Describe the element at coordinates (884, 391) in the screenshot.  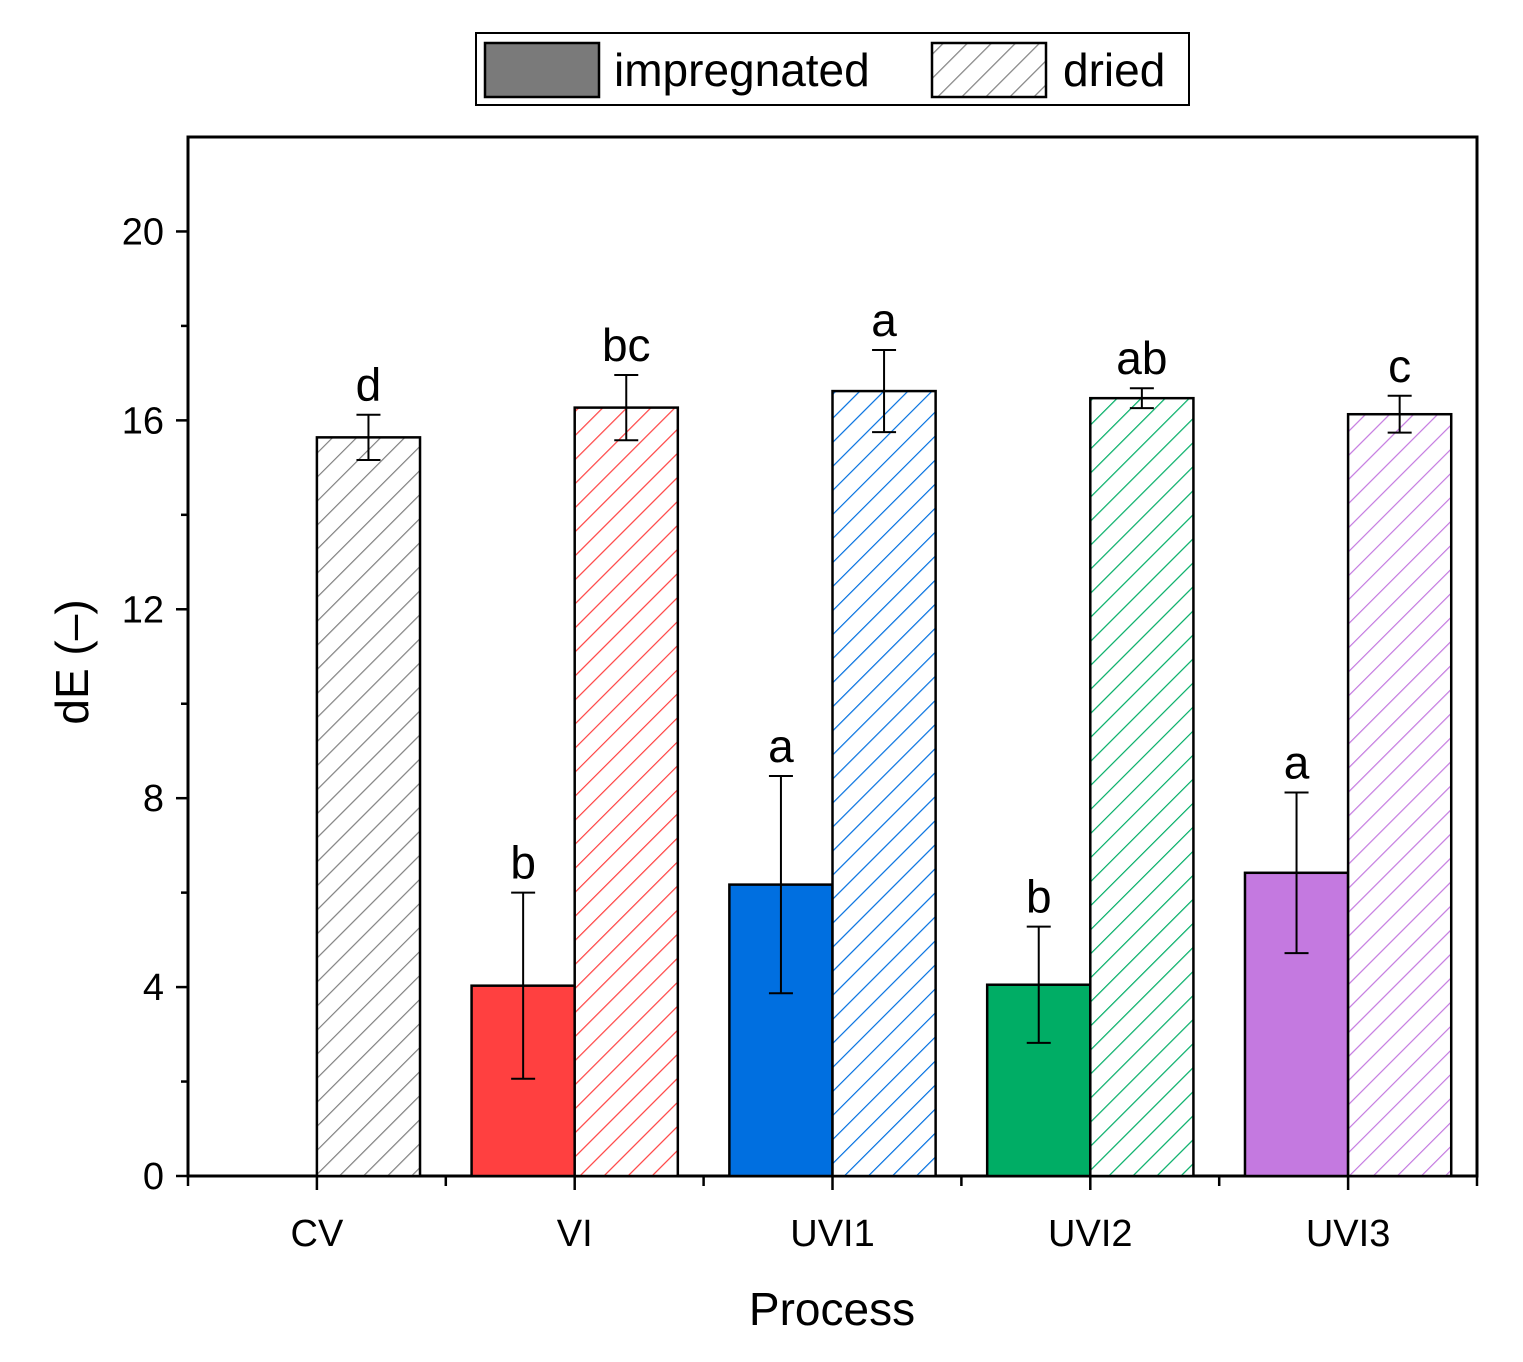
I see `error-bar-dried-UVI1` at that location.